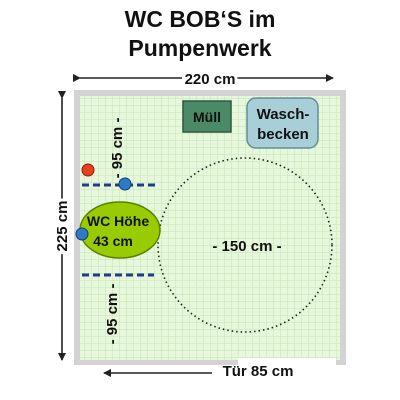 This screenshot has width=400, height=400. I want to click on grab-bar-bottom-label: - 95 cm -, so click(112, 314).